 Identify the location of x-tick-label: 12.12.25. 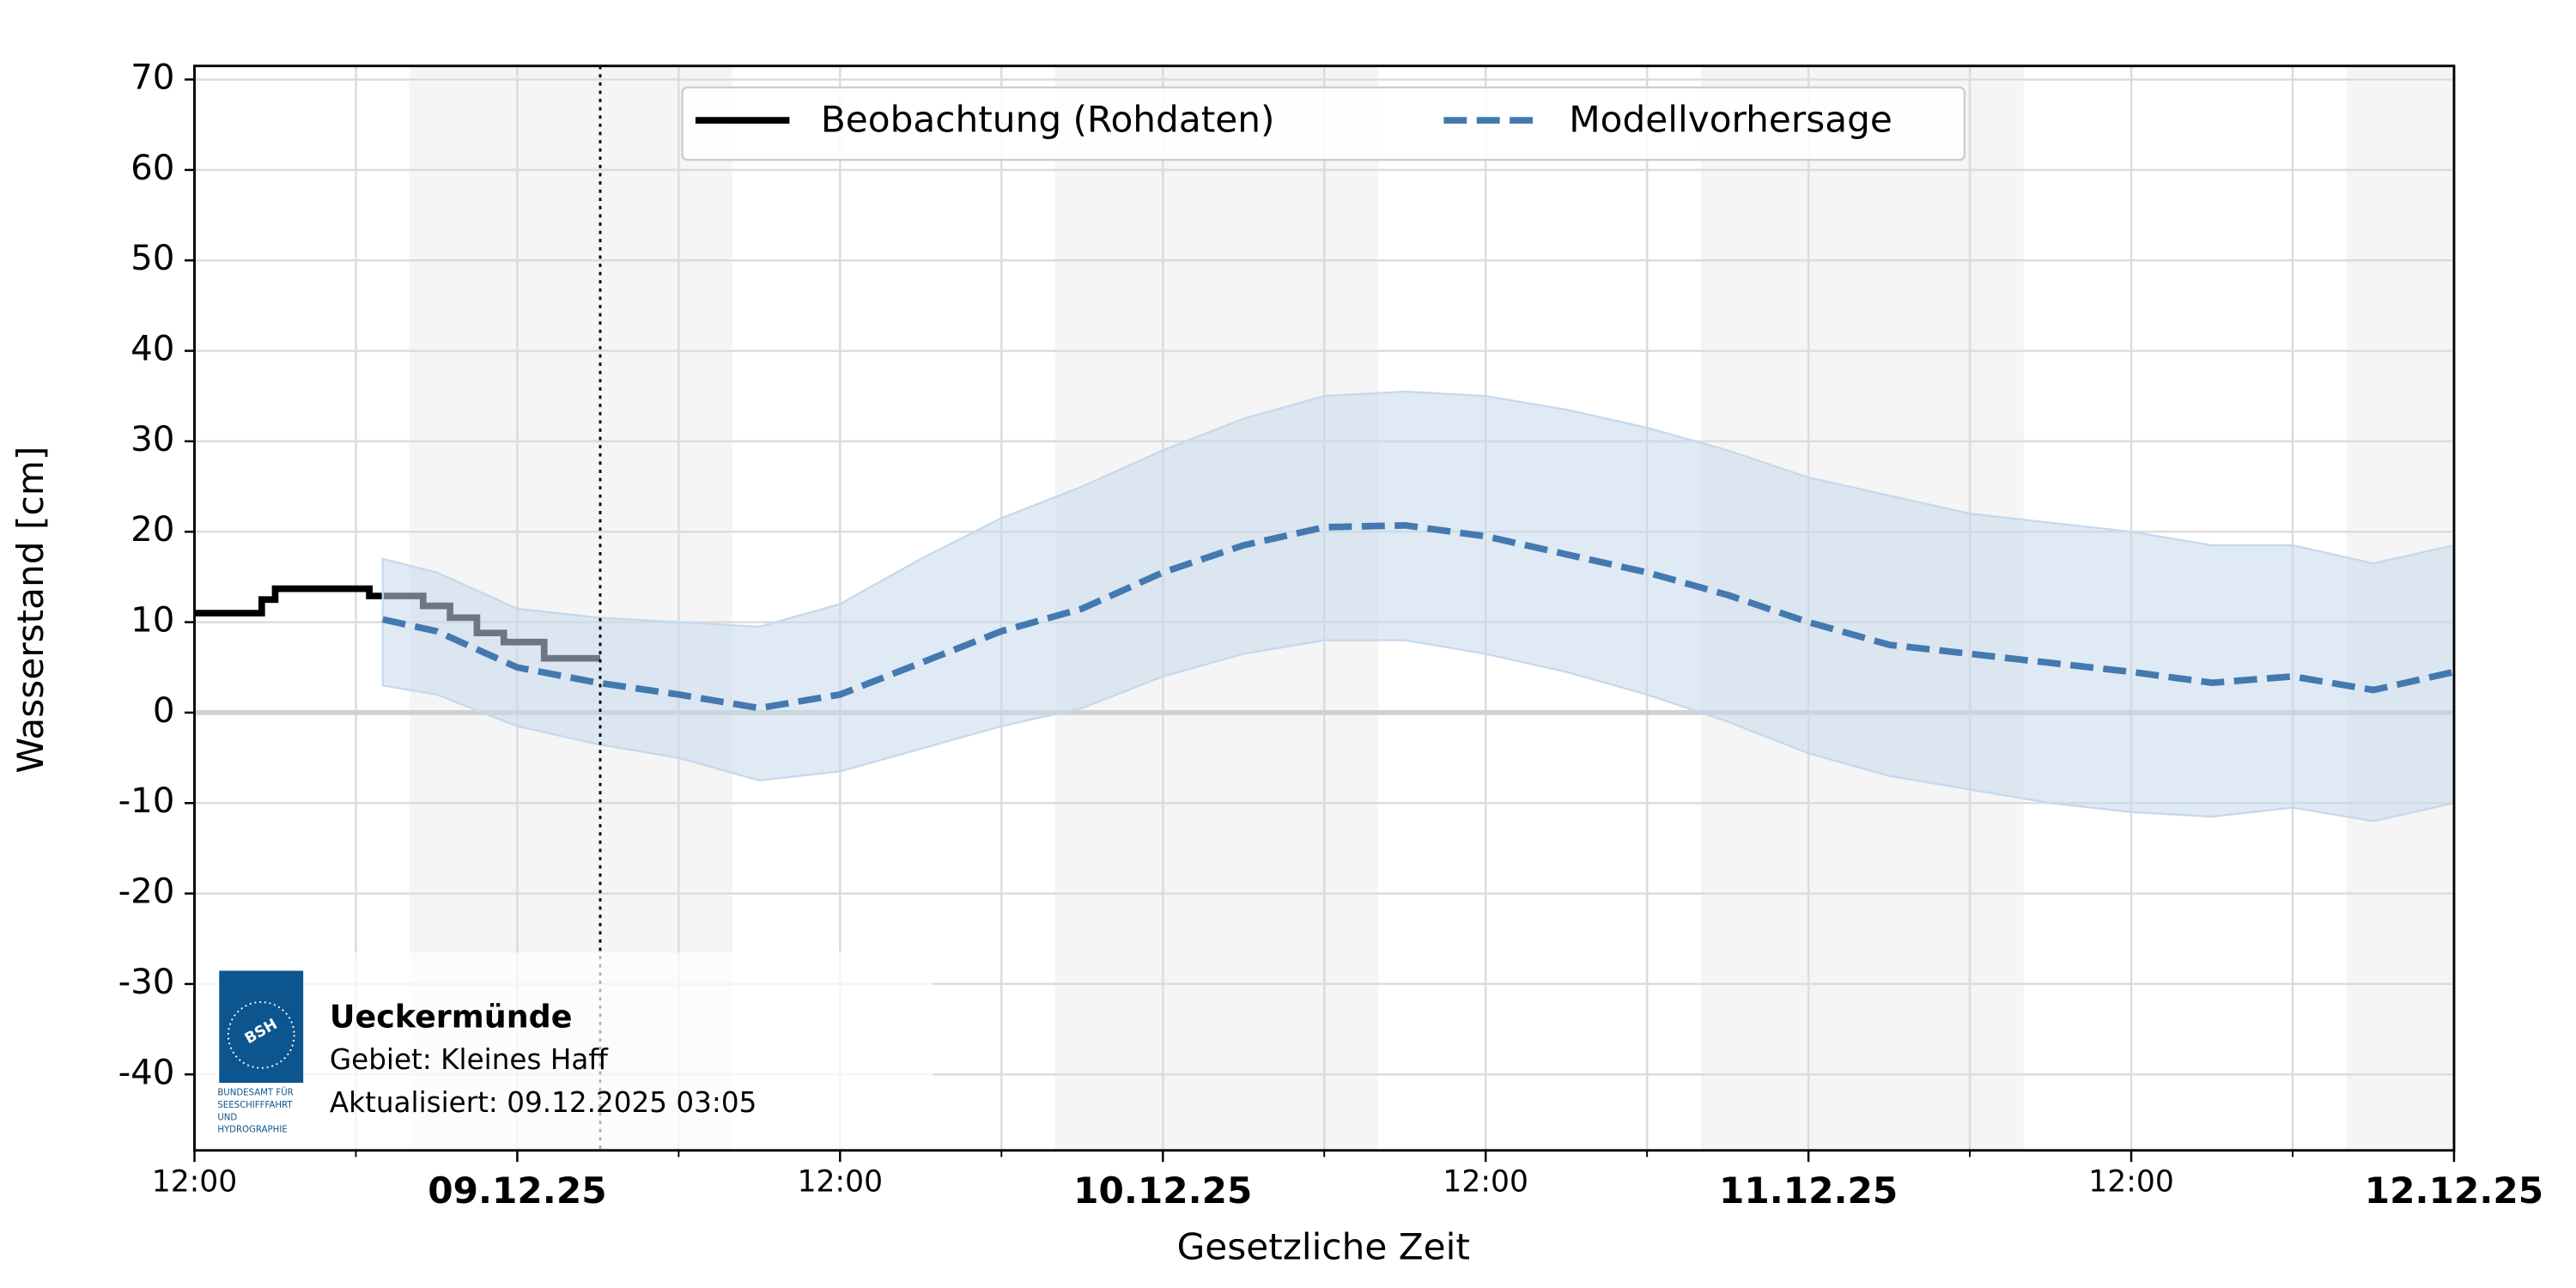
(2454, 1191).